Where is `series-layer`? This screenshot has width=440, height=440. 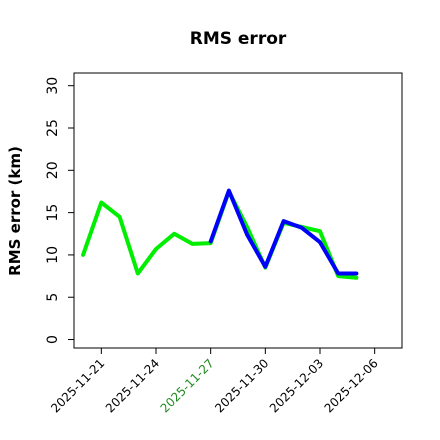 series-layer is located at coordinates (220, 234).